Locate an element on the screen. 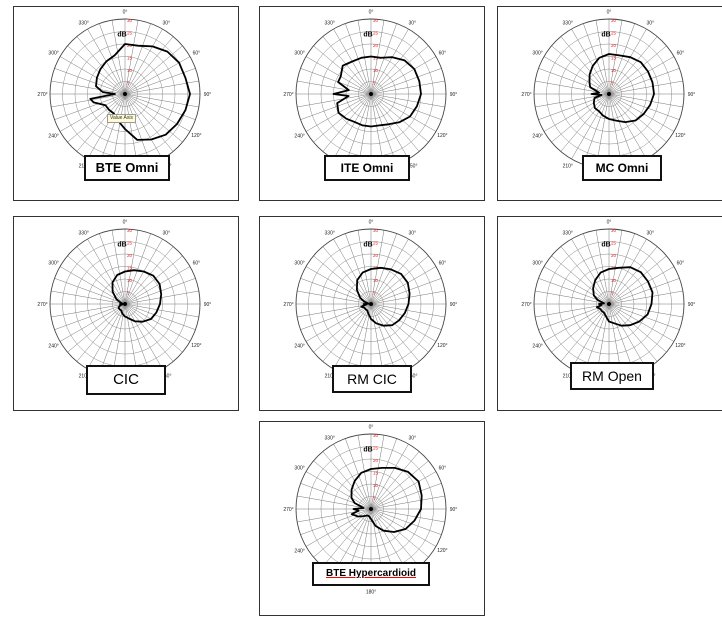  chart-title-bte-hypercardioid: BTE Hypercardioid is located at coordinates (371, 574).